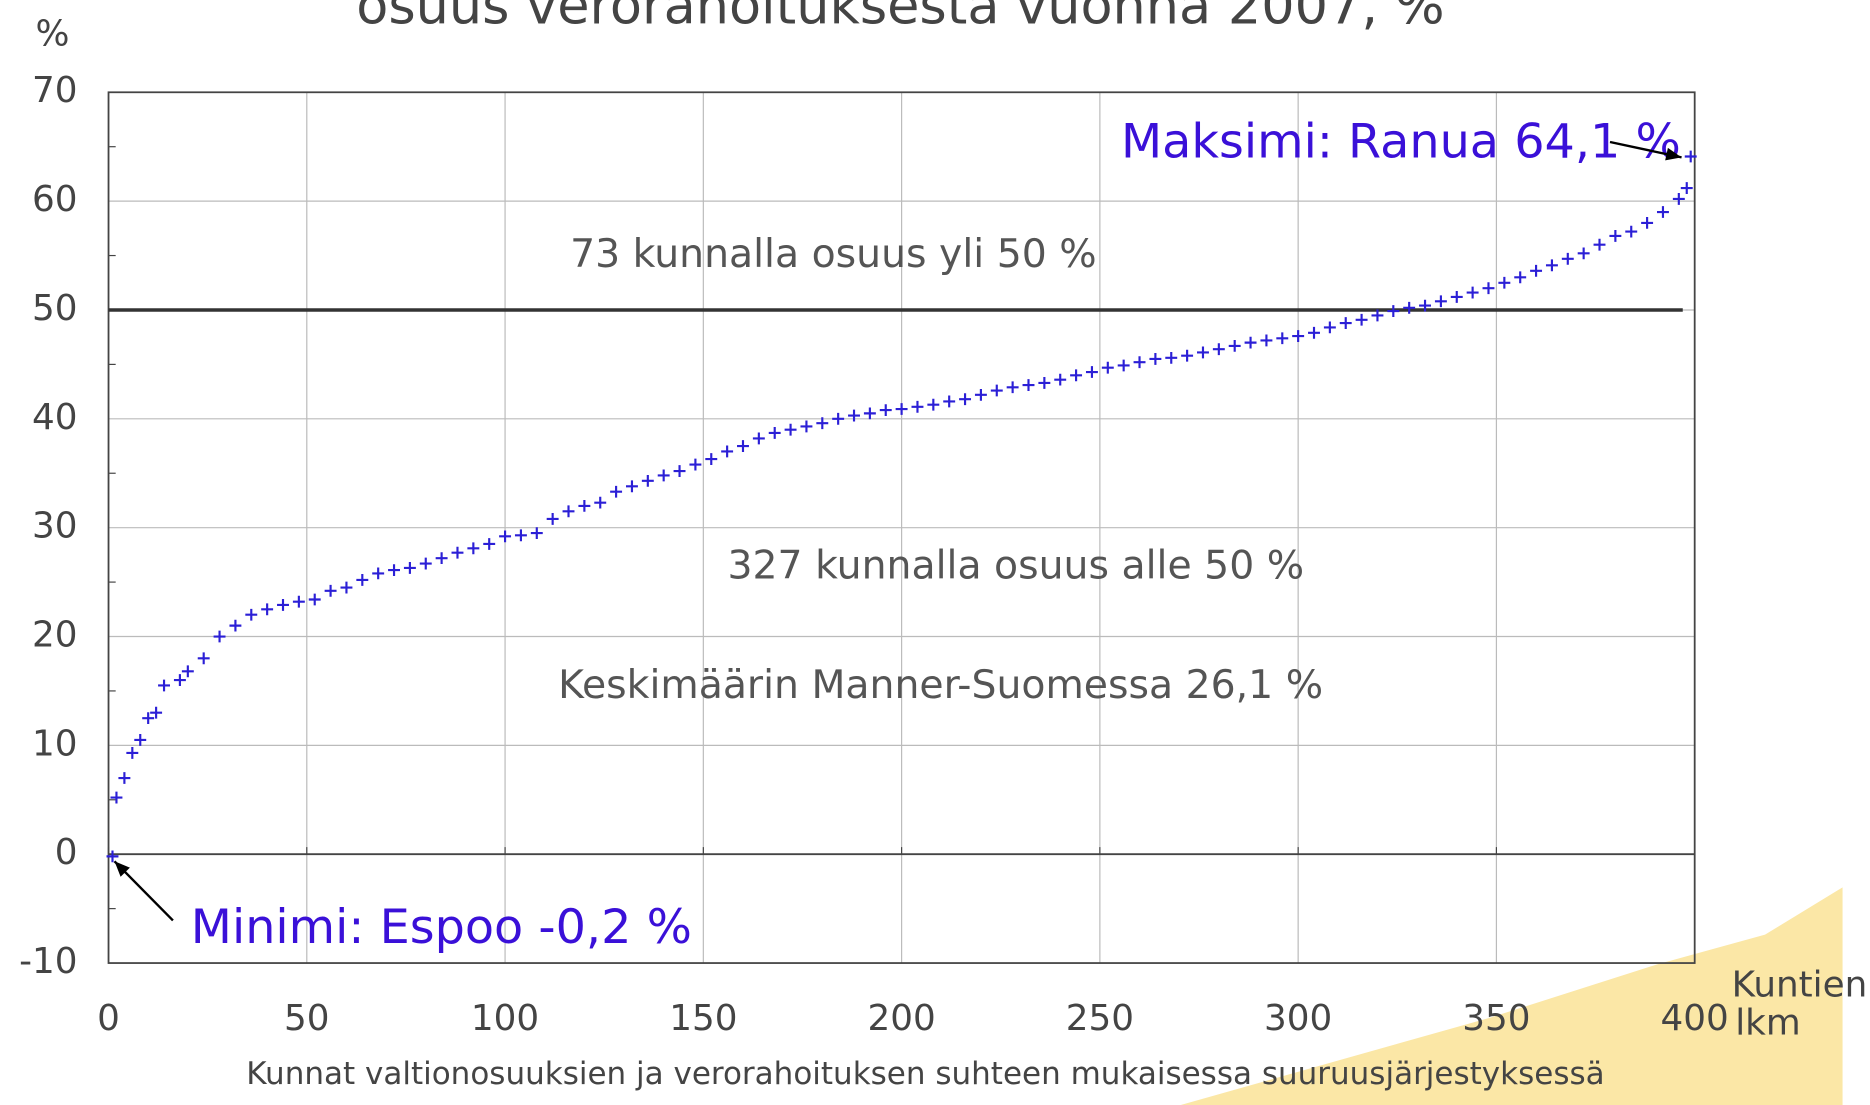  Describe the element at coordinates (900, 18) in the screenshot. I see `chart-title: osuus verorahoituksesta vuonna 2007, %` at that location.